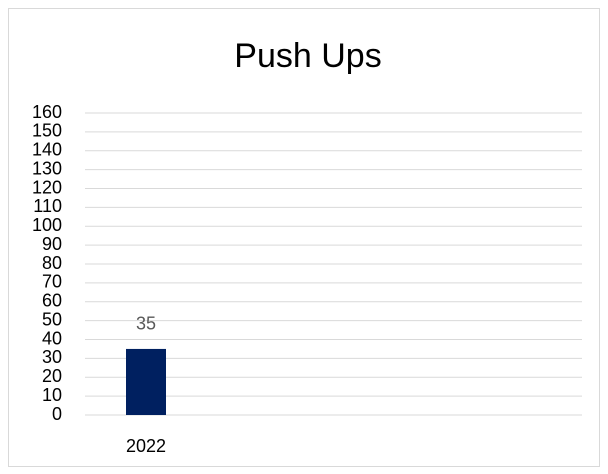 This screenshot has height=474, width=608. Describe the element at coordinates (47, 206) in the screenshot. I see `y-tick-label: 110` at that location.